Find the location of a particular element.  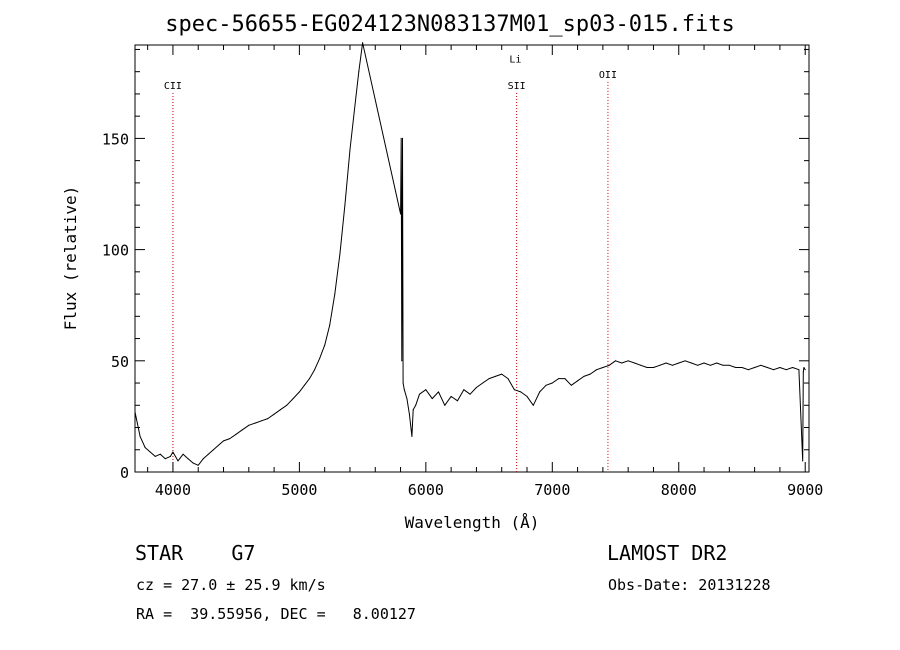

x-tick-label: 5000 is located at coordinates (299, 490).